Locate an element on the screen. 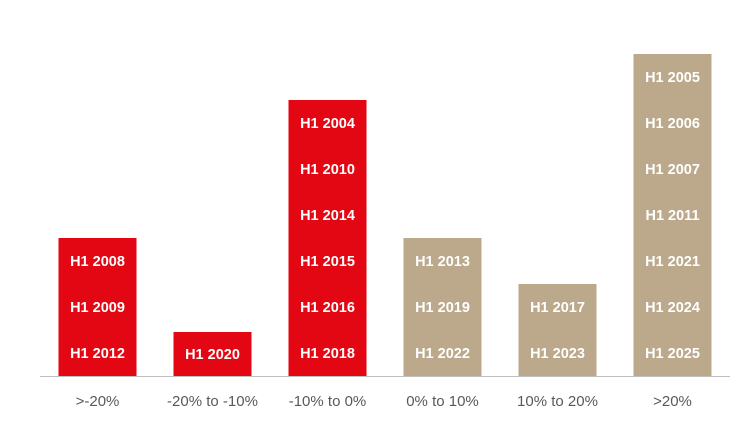 The height and width of the screenshot is (436, 750). bar-data-label: H1 2016 is located at coordinates (327, 308).